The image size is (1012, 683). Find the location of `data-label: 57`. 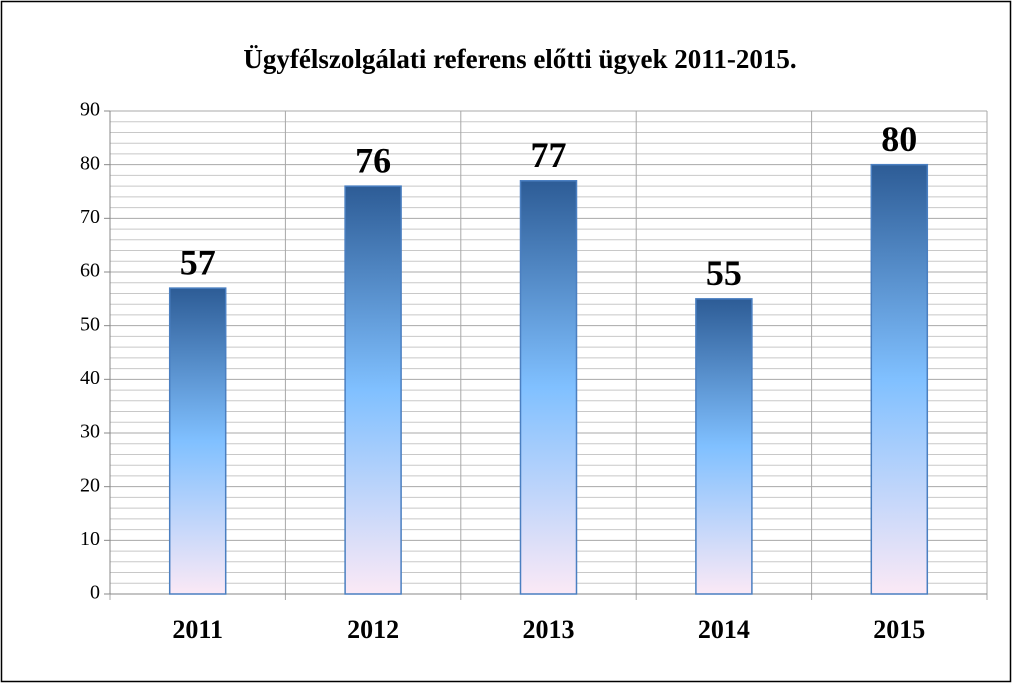

data-label: 57 is located at coordinates (198, 262).